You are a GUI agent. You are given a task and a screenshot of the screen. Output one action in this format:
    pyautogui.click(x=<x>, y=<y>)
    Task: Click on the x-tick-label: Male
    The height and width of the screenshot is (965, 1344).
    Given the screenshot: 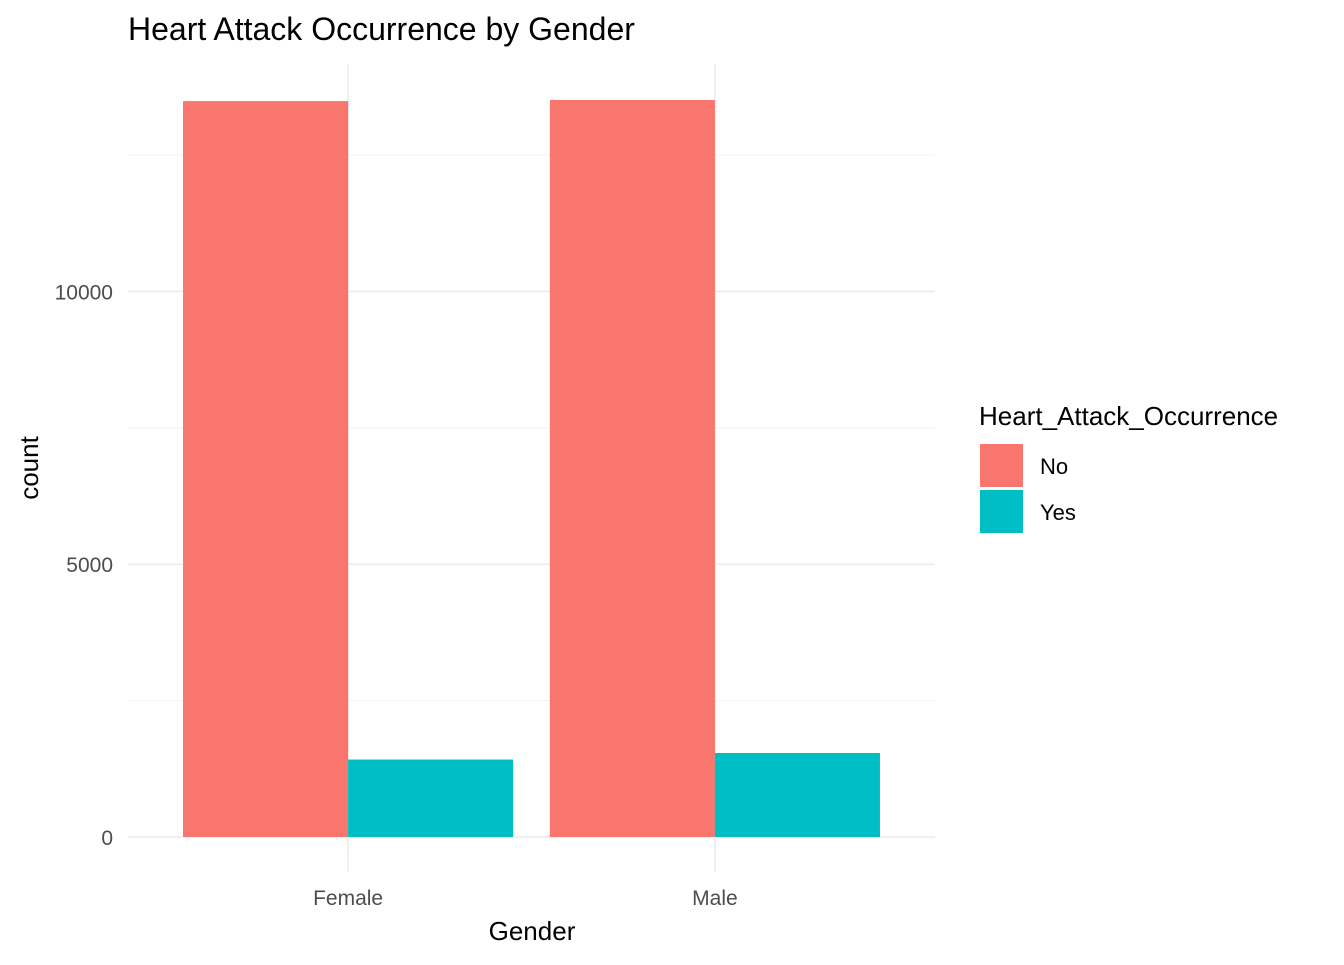 What is the action you would take?
    pyautogui.click(x=715, y=898)
    